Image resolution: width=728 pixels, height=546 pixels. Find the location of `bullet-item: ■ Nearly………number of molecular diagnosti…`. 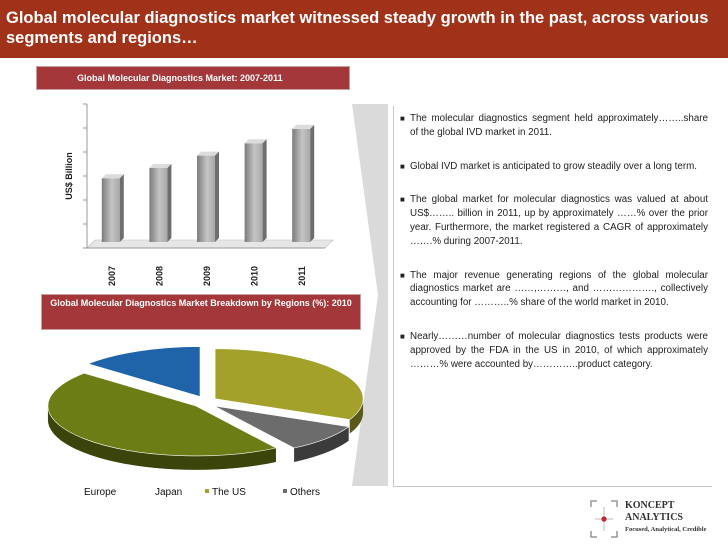

bullet-item: ■ Nearly………number of molecular diagnosti… is located at coordinates (554, 350).